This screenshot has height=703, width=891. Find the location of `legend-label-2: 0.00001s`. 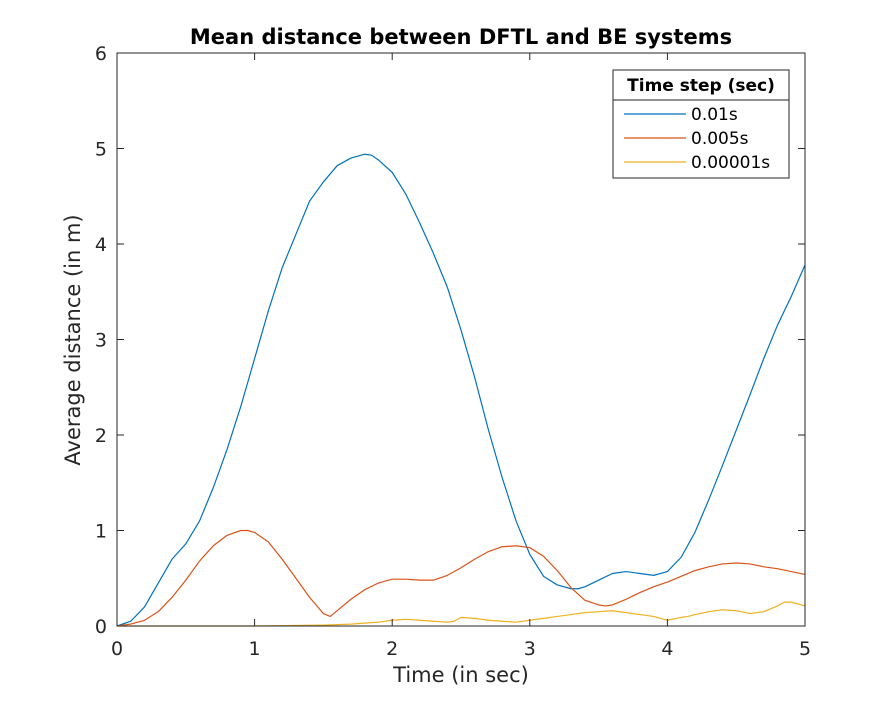

legend-label-2: 0.00001s is located at coordinates (730, 163).